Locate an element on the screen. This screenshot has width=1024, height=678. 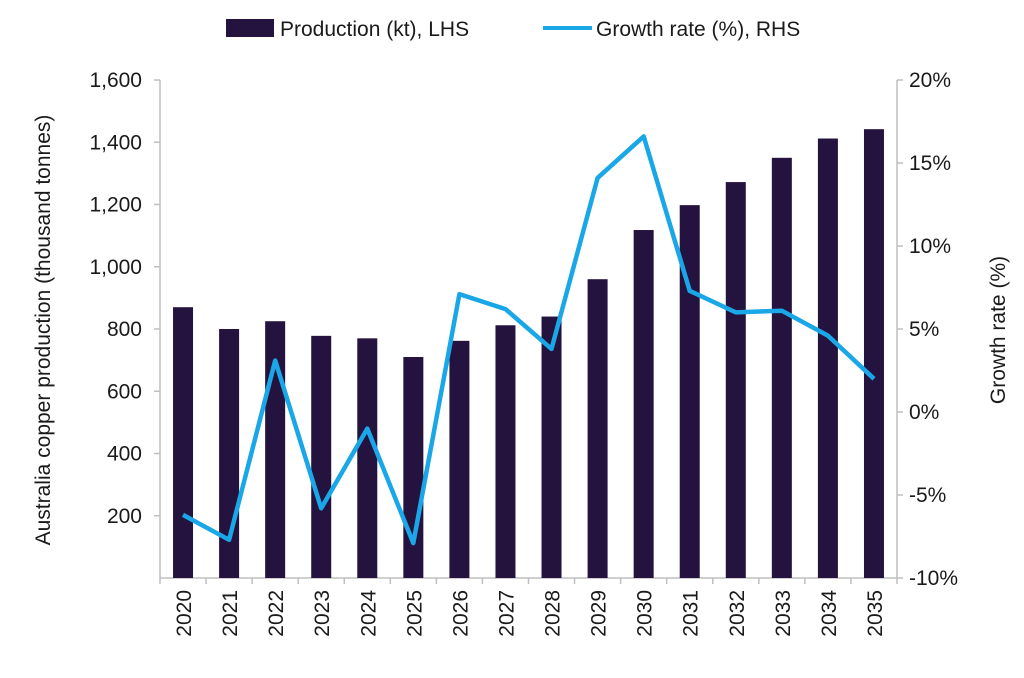
x-tick-label: 2030 is located at coordinates (645, 613).